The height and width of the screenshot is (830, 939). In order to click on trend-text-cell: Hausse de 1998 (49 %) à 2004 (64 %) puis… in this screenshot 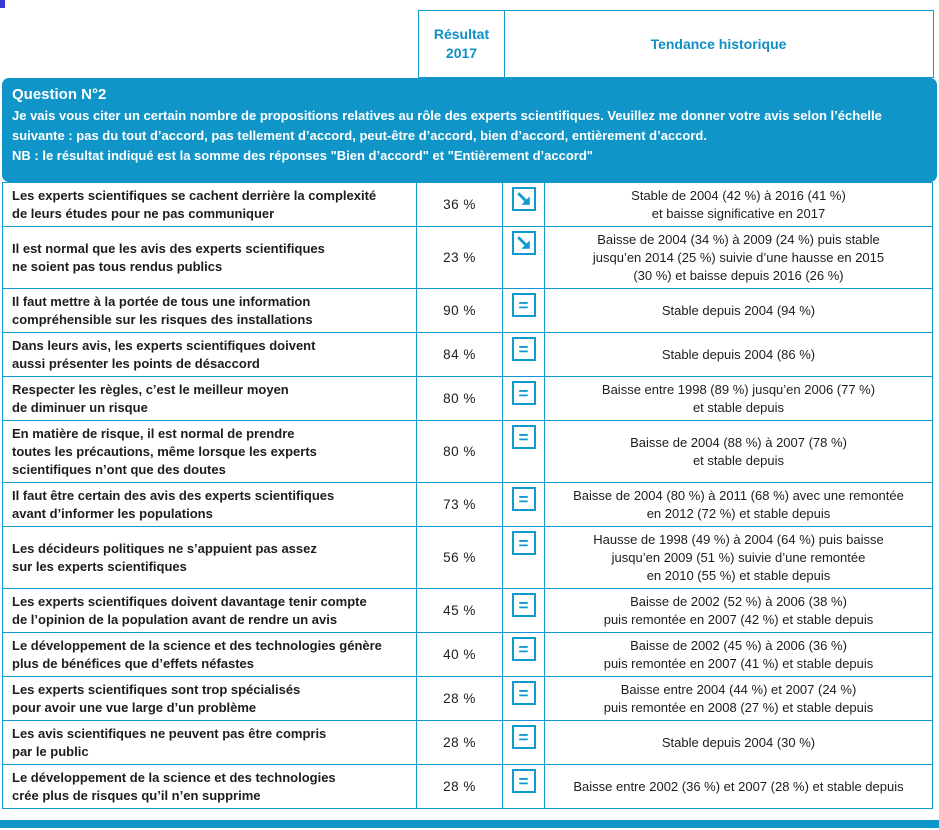, I will do `click(738, 557)`.